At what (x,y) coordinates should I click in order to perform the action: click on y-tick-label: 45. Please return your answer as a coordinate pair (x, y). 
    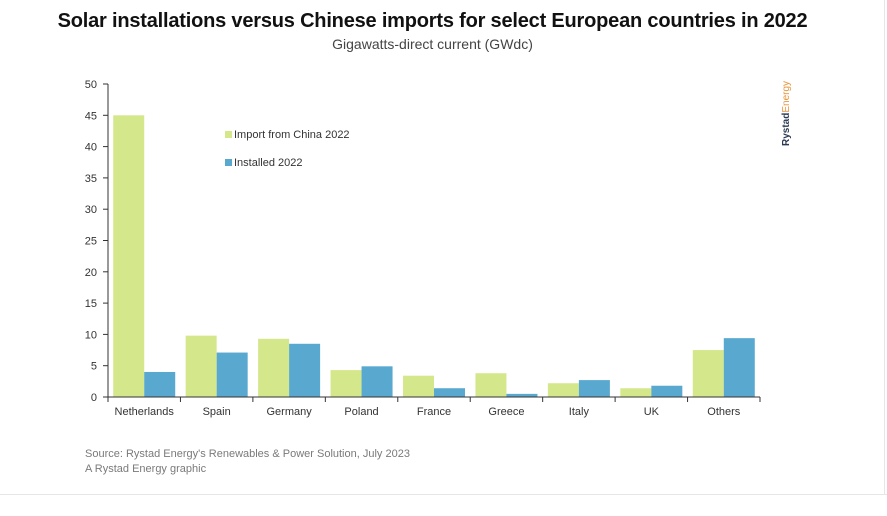
    Looking at the image, I should click on (91, 116).